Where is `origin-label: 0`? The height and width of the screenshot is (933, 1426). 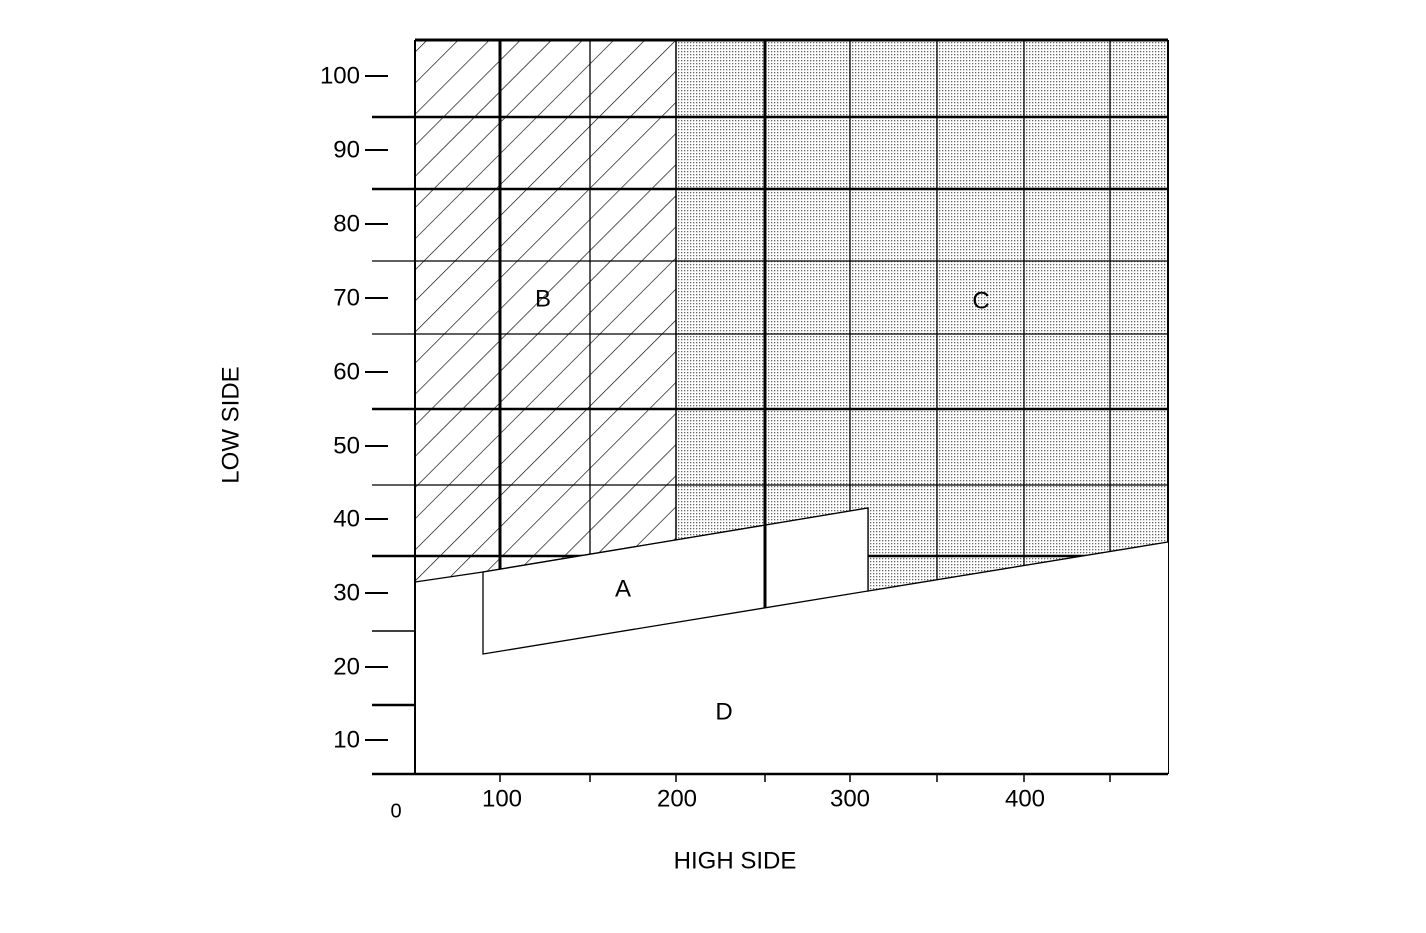
origin-label: 0 is located at coordinates (395, 811).